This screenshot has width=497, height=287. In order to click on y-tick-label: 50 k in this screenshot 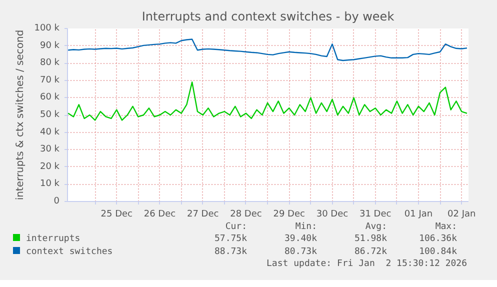, I will do `click(50, 115)`.